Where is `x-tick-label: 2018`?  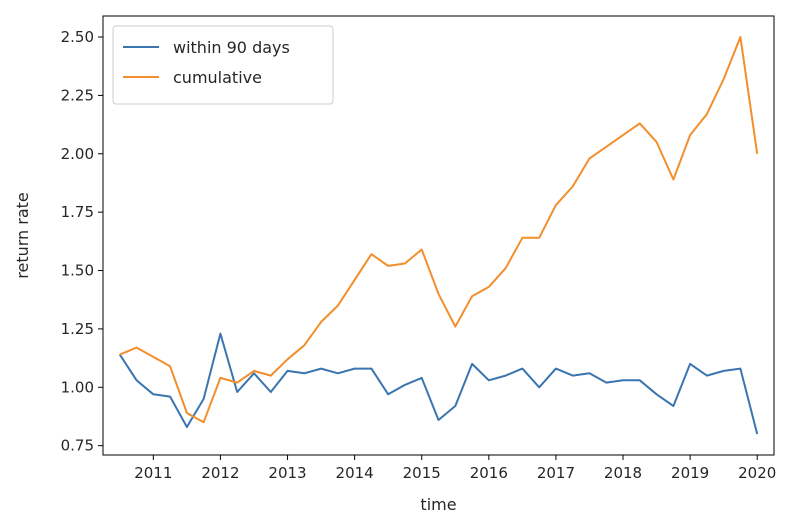 x-tick-label: 2018 is located at coordinates (623, 473).